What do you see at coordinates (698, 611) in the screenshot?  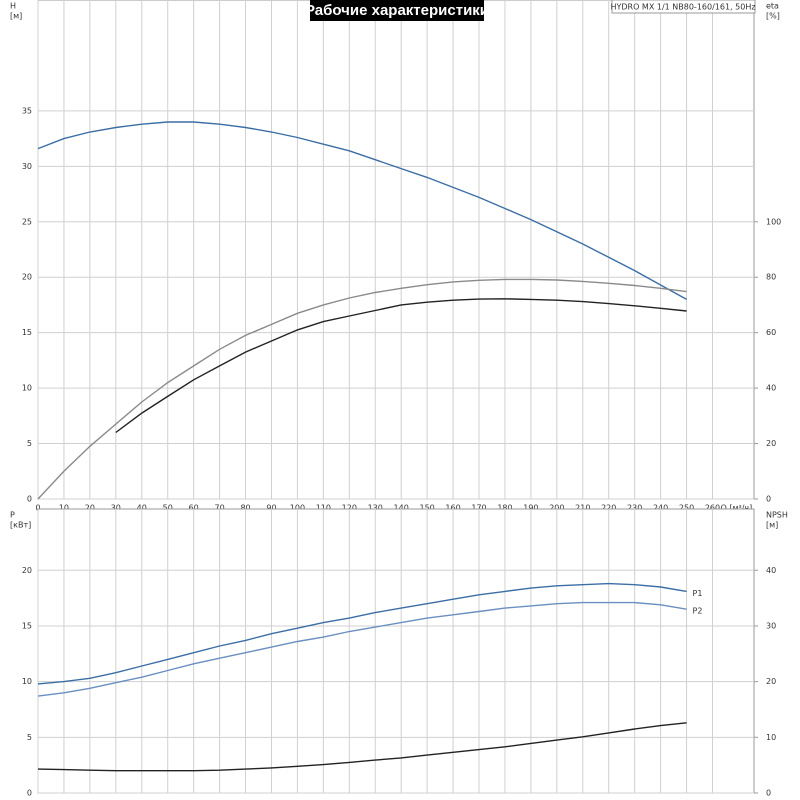 I see `curve-label: P2` at bounding box center [698, 611].